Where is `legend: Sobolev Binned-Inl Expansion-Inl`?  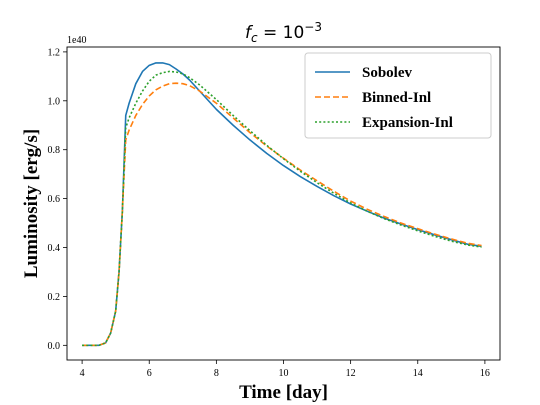
legend: Sobolev Binned-Inl Expansion-Inl is located at coordinates (398, 95).